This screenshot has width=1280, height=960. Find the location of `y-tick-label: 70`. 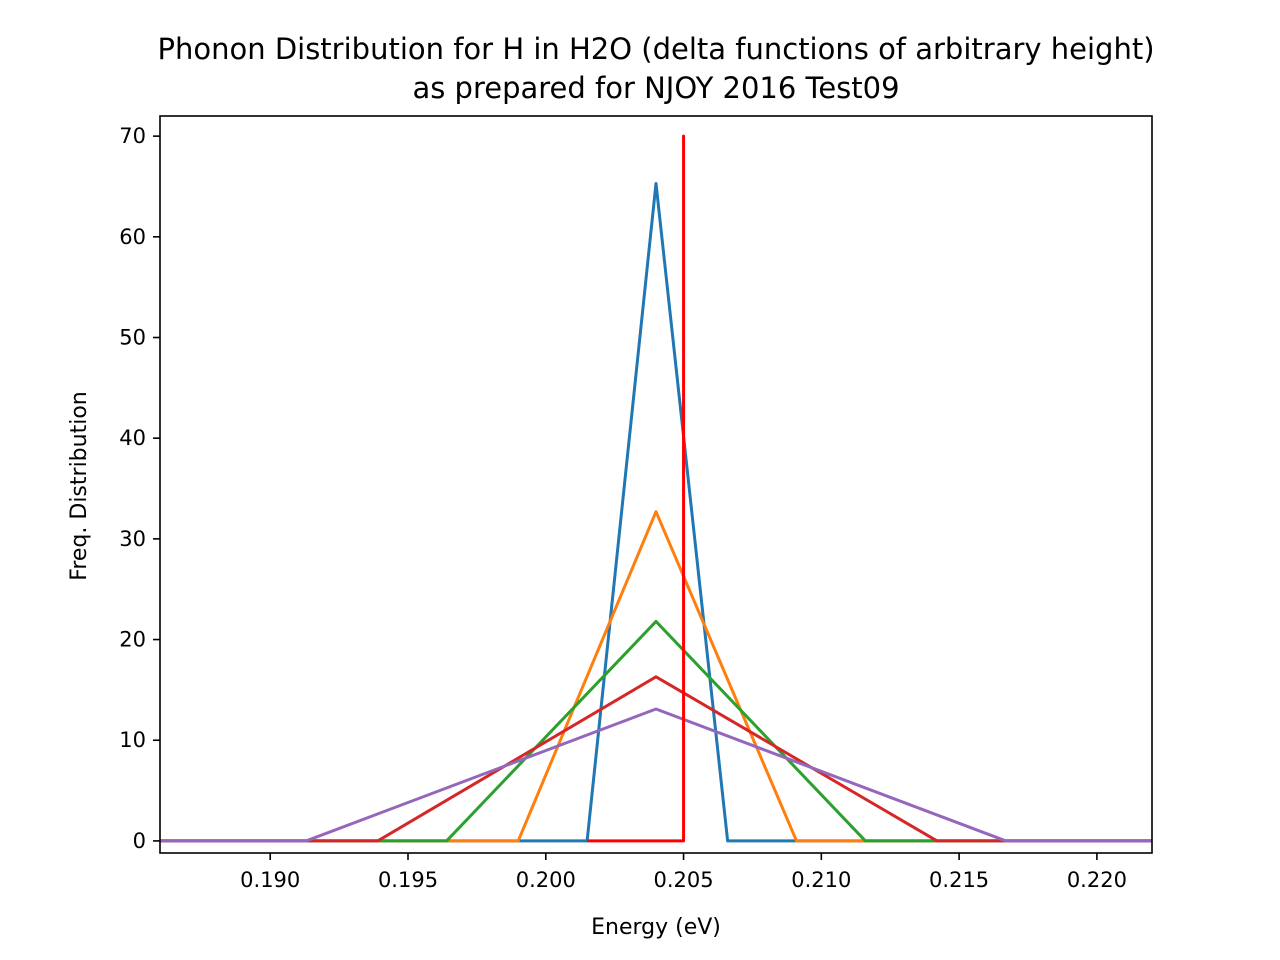

y-tick-label: 70 is located at coordinates (132, 136).